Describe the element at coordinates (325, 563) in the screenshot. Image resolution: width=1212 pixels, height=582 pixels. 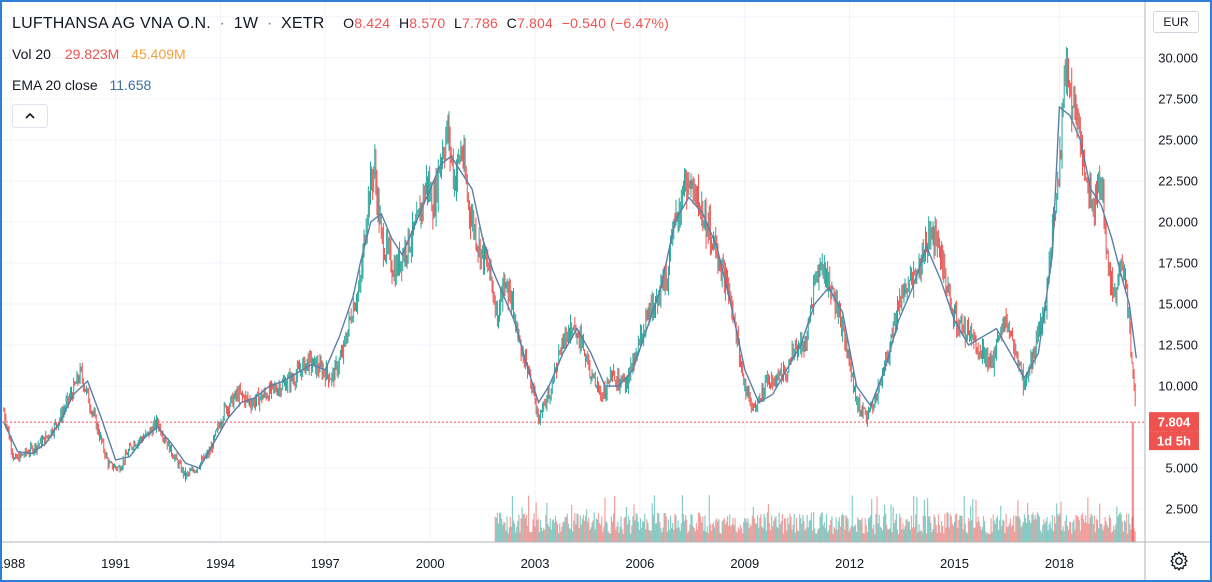
I see `x-tick-label: 1997` at that location.